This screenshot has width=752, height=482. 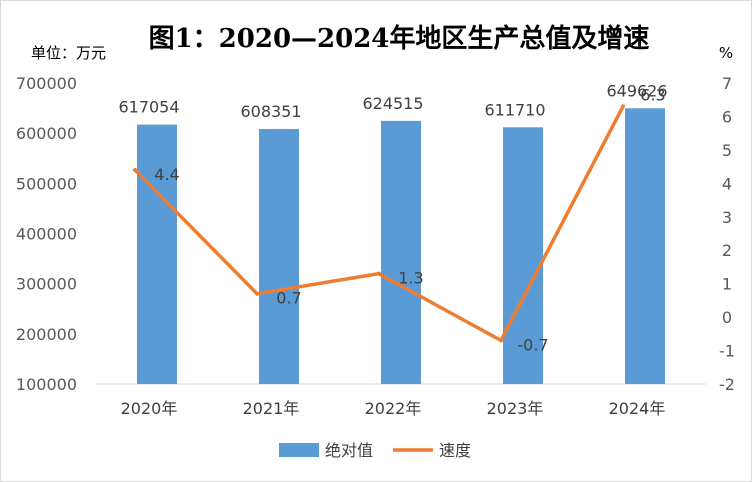 What do you see at coordinates (270, 111) in the screenshot?
I see `bar-value-label: 608351` at bounding box center [270, 111].